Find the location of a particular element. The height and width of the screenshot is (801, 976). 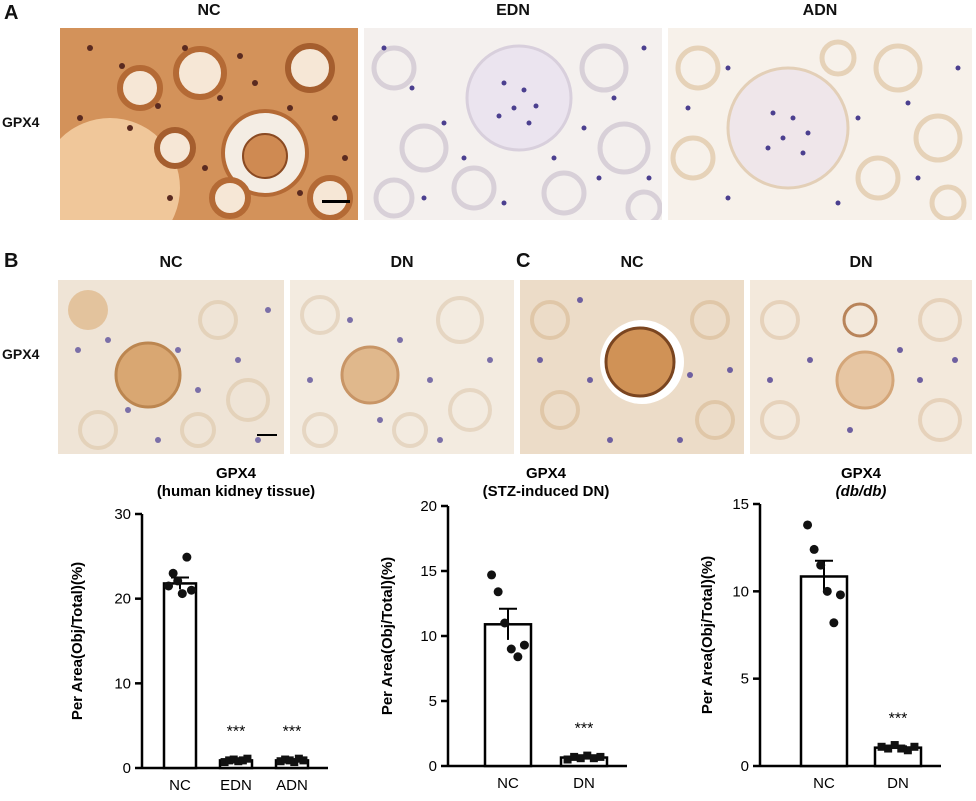

micrograph-c-dn is located at coordinates (861, 367).